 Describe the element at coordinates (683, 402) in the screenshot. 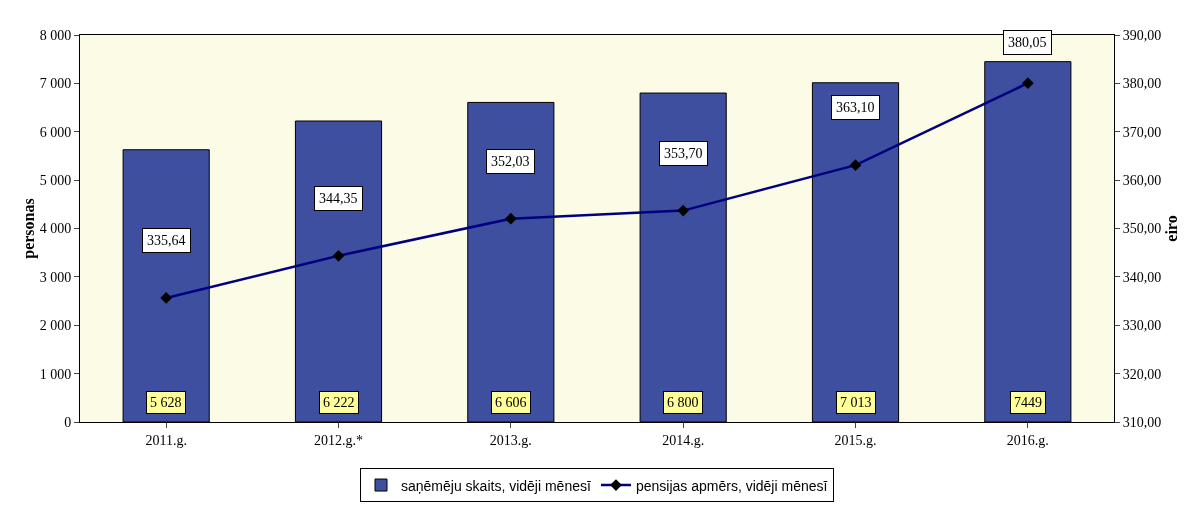

I see `data-label: 6 800` at that location.